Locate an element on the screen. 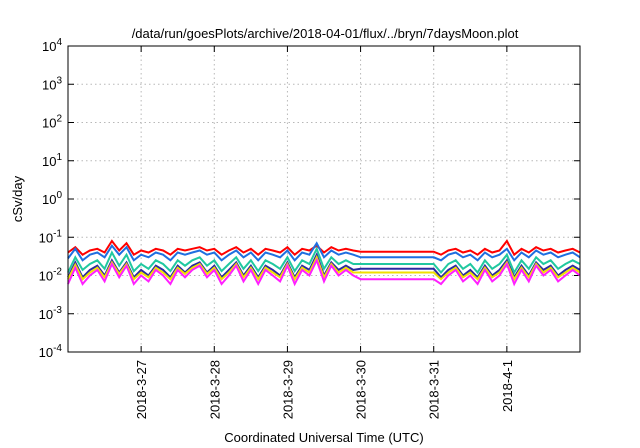  x-tick-label: 2018-3-30 is located at coordinates (361, 389).